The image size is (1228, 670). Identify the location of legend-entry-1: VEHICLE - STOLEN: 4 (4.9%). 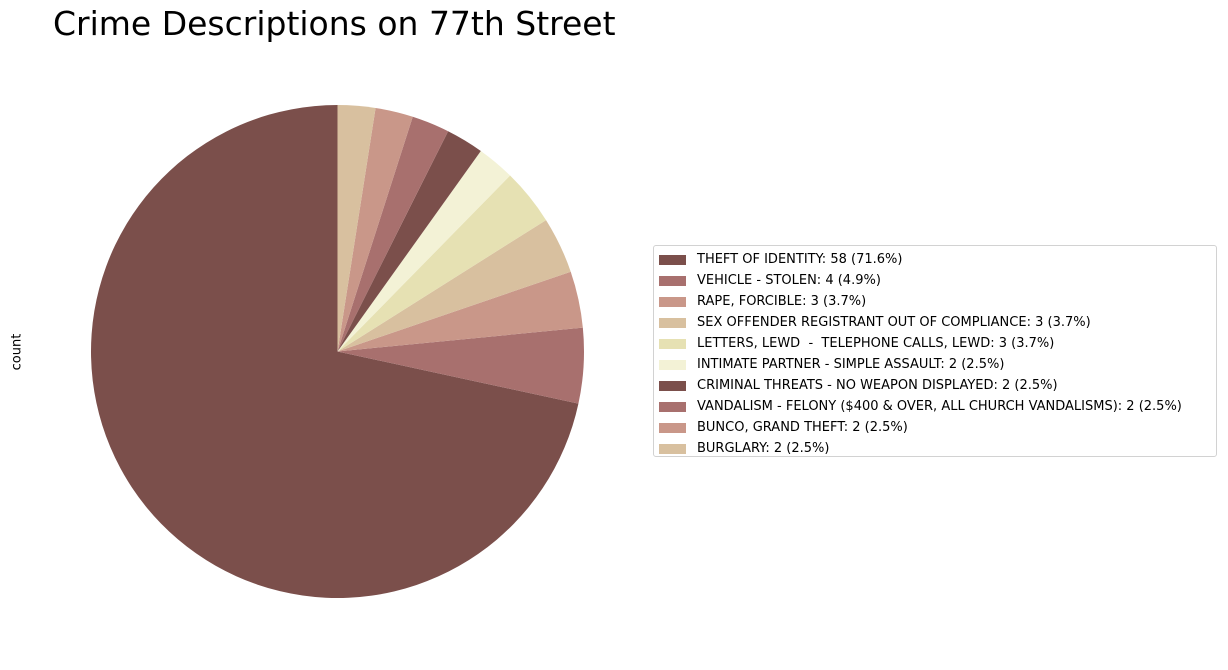
(770, 280).